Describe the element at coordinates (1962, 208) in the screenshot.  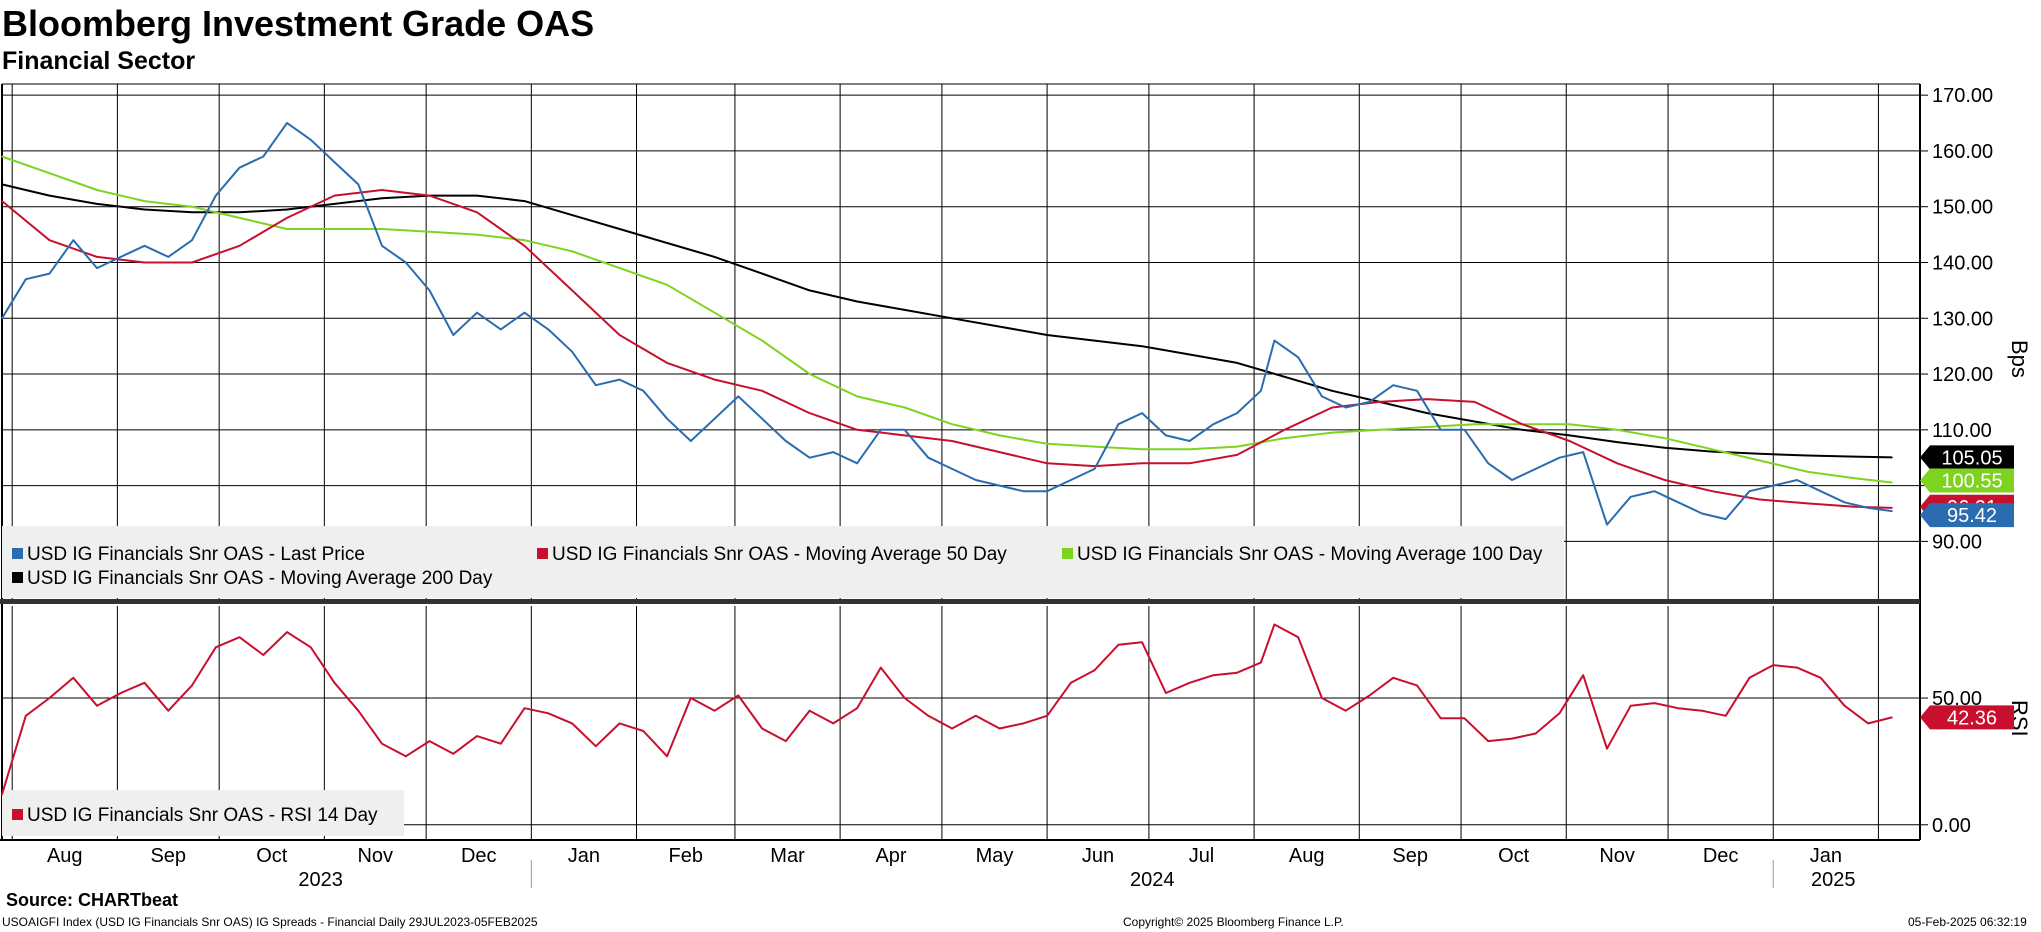
I see `y-tick-label-upper: 150.00` at that location.